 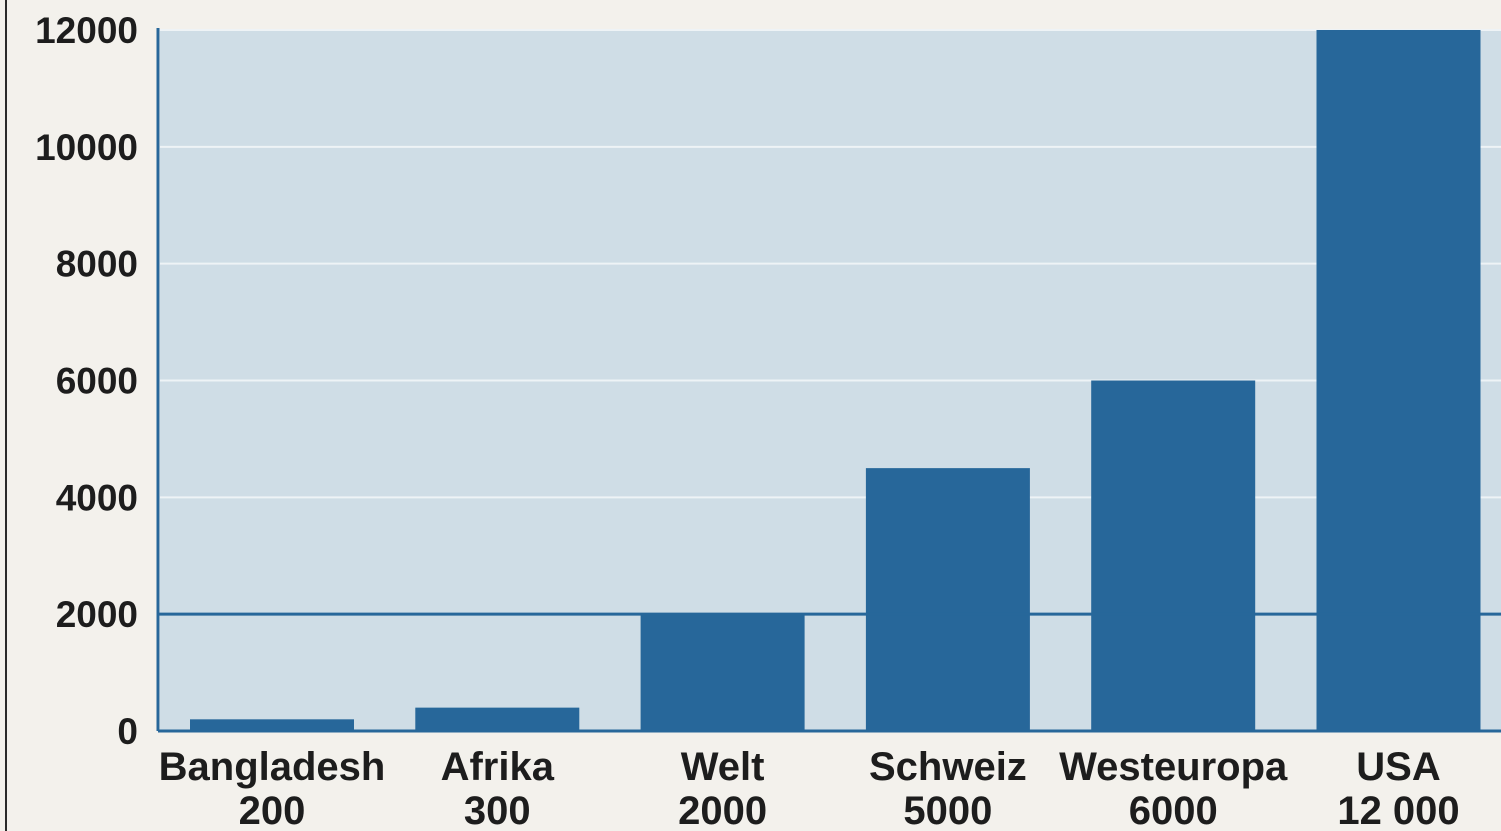 I want to click on category-value-label-welt: 2000, so click(x=722, y=810).